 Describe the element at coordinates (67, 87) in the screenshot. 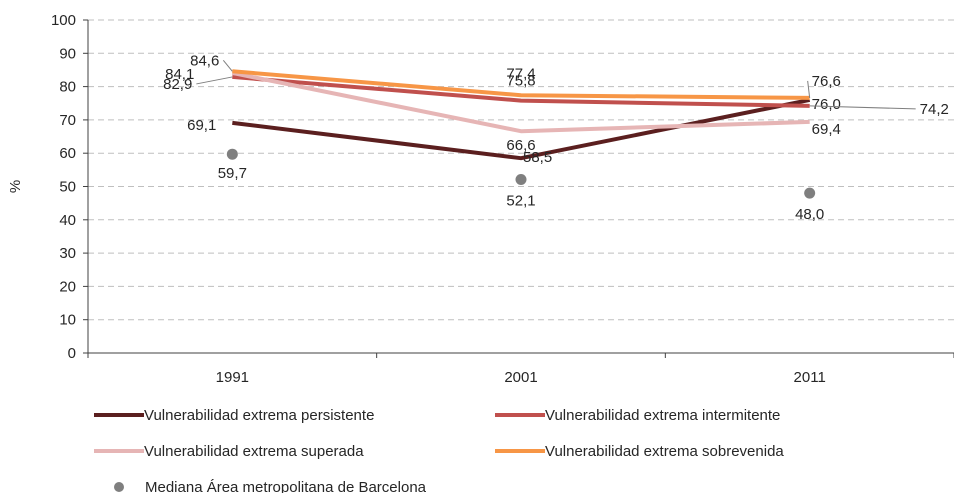

I see `y-tick-label: 80` at that location.